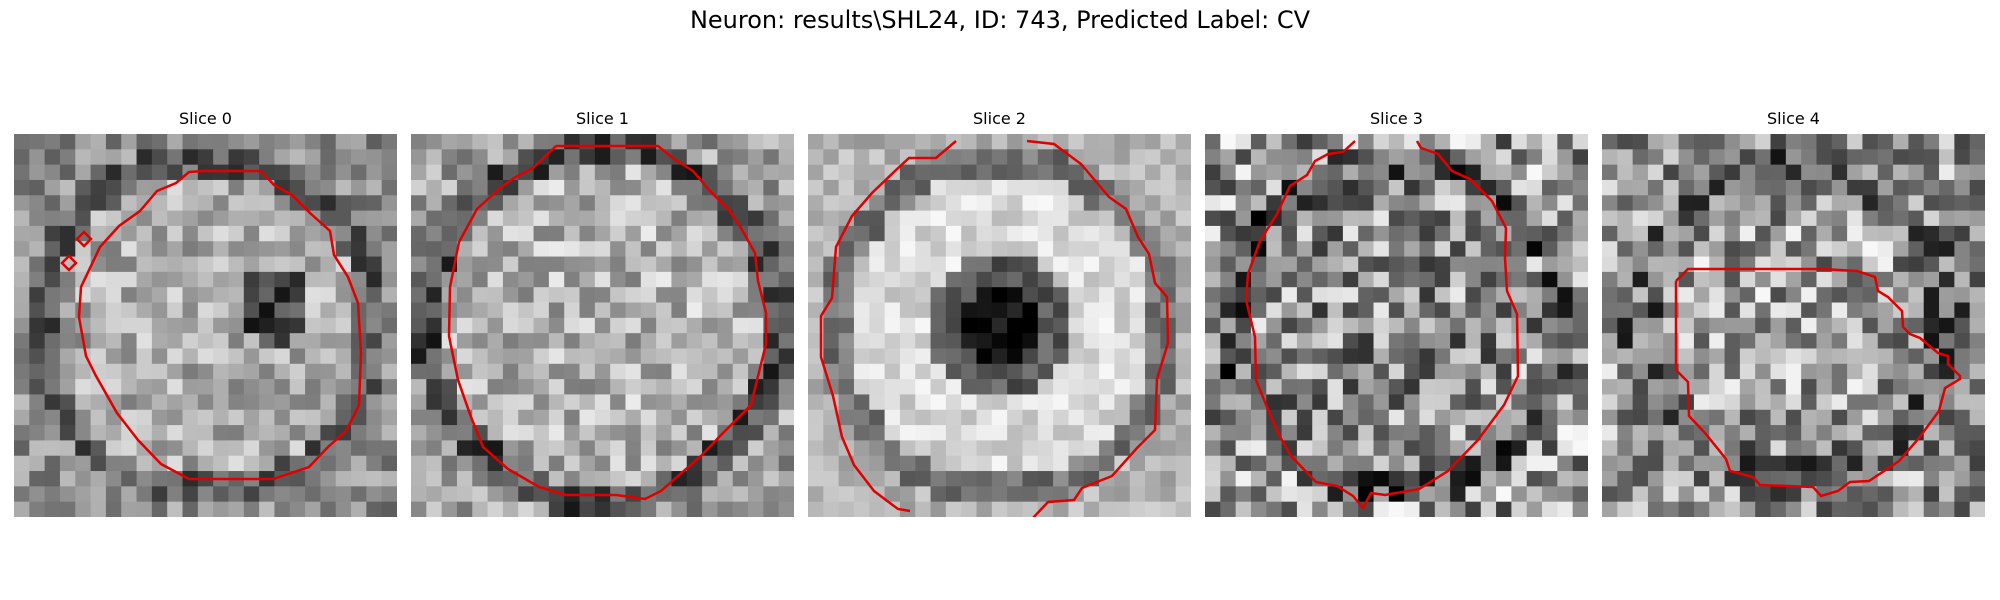  I want to click on slice-panel-2: Slice 2, so click(999, 312).